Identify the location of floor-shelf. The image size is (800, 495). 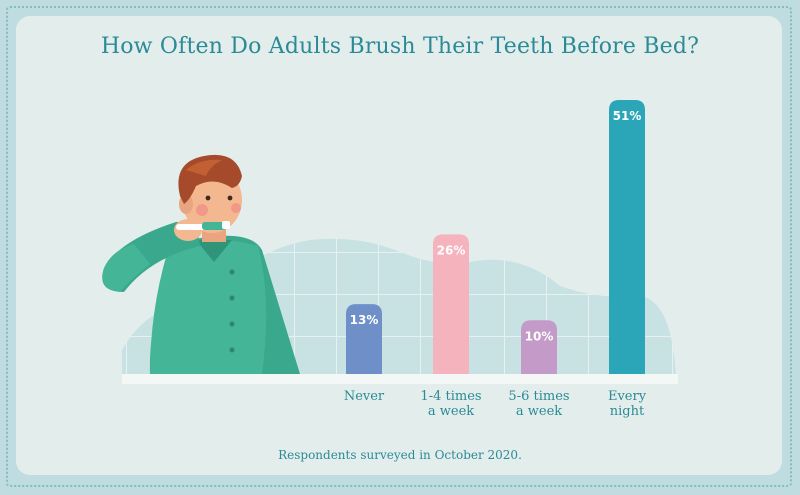
(400, 379).